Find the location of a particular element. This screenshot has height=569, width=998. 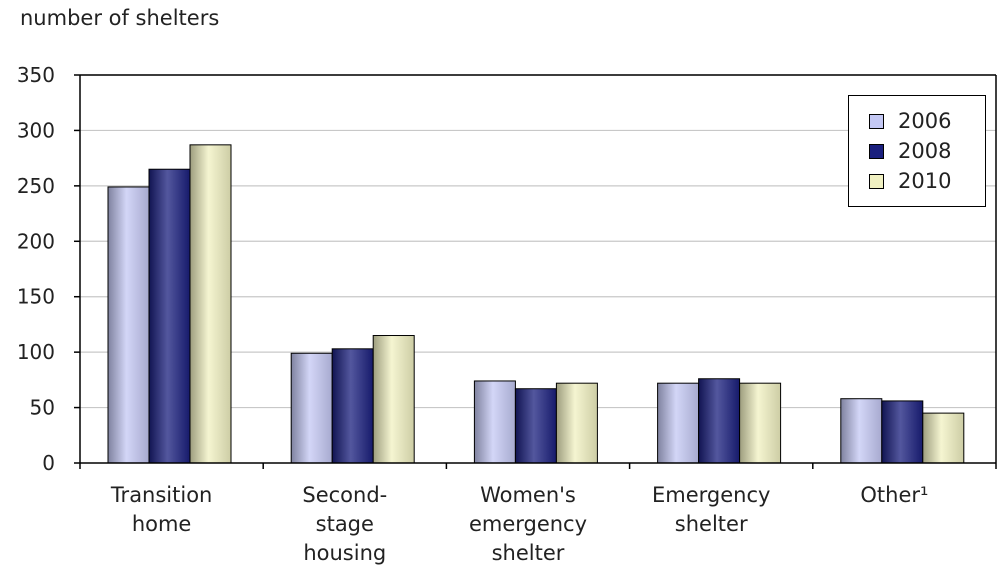

legend-swatch-2006 is located at coordinates (876, 121).